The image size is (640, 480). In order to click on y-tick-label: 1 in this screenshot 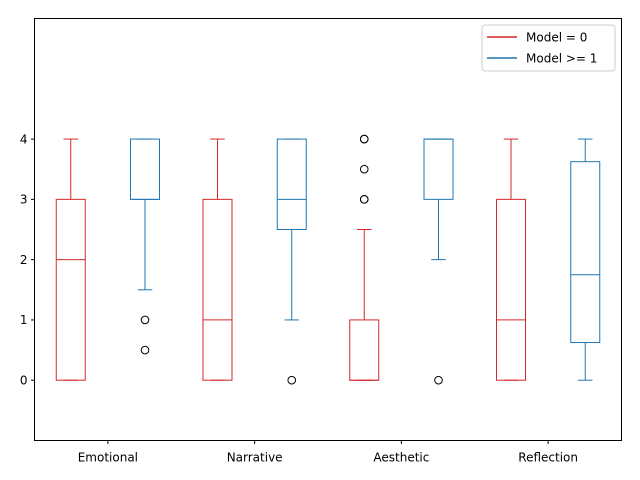, I will do `click(24, 320)`.